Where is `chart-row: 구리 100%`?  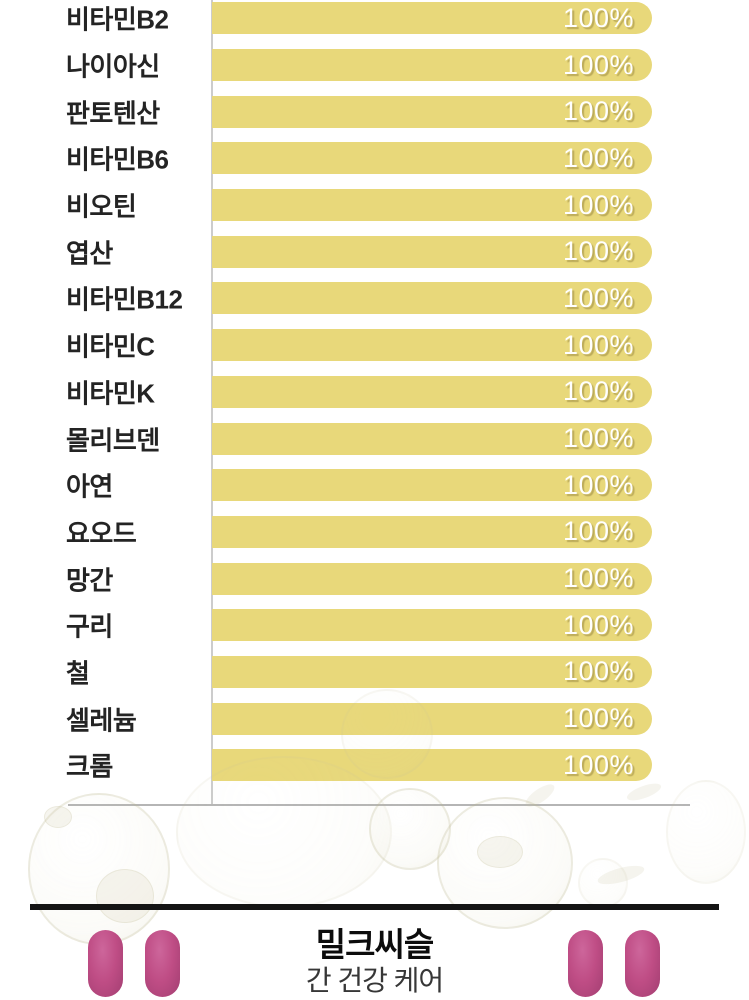
chart-row: 구리 100% is located at coordinates (374, 625).